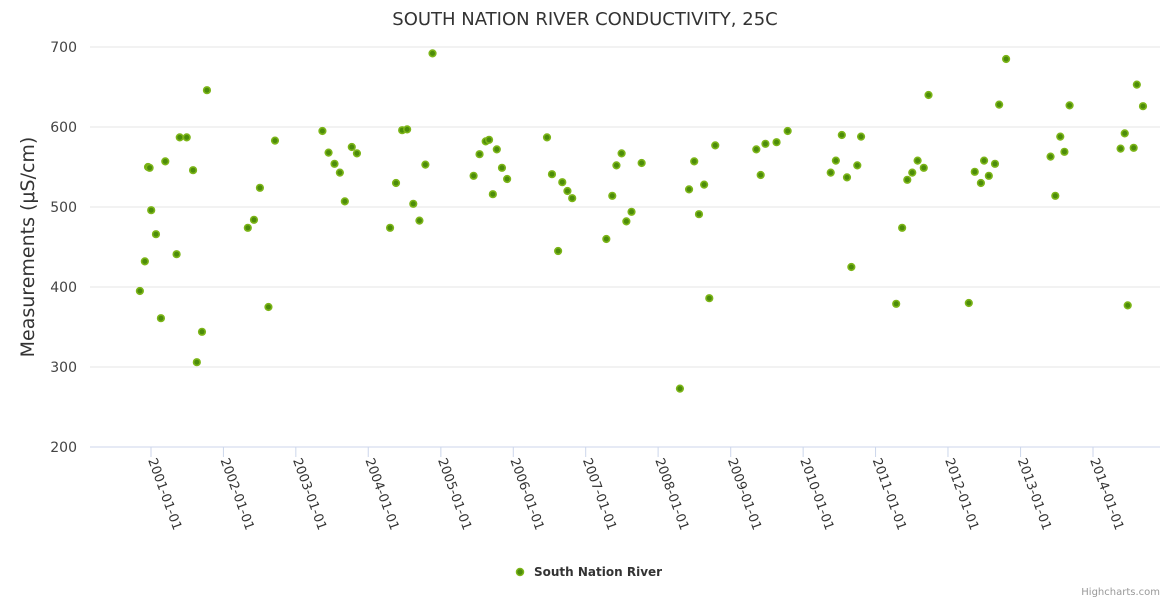 This screenshot has width=1170, height=600. I want to click on credits-link: Highcharts.com, so click(1120, 592).